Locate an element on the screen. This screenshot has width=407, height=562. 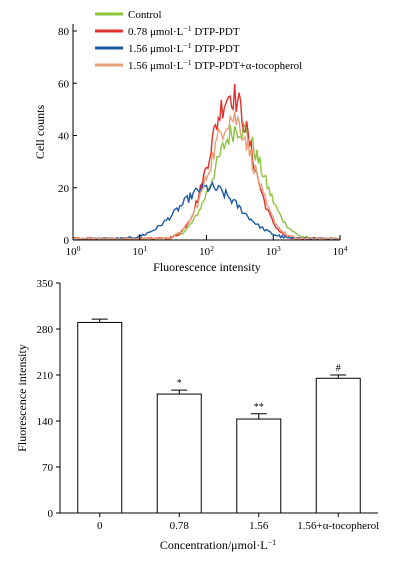
histogram-y-tick-label: 80 is located at coordinates (64, 32).